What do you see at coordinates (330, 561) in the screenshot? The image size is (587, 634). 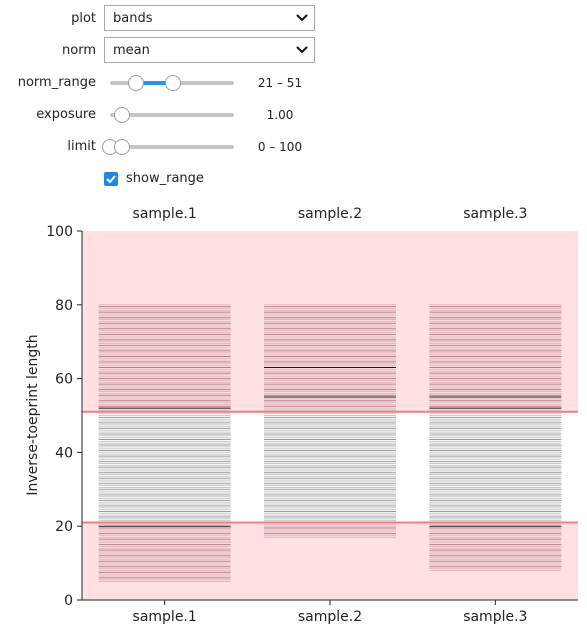 I see `range-shade-lower` at bounding box center [330, 561].